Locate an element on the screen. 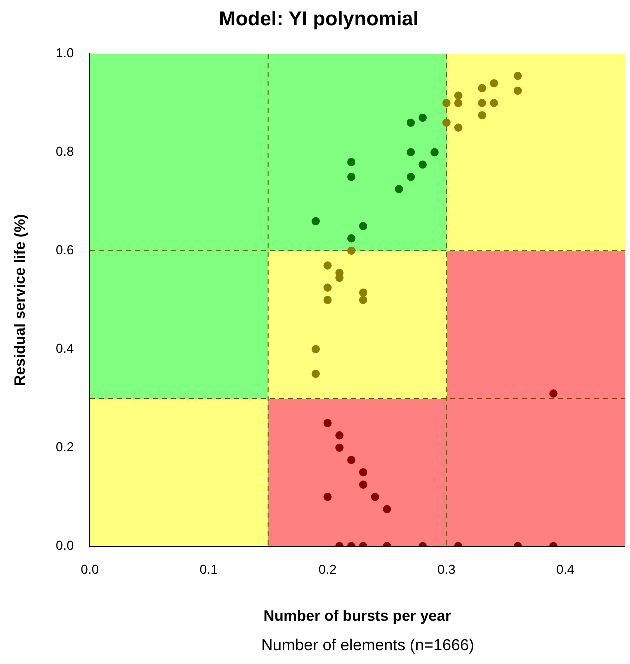  text: Number of elements (n=1666) is located at coordinates (368, 645).